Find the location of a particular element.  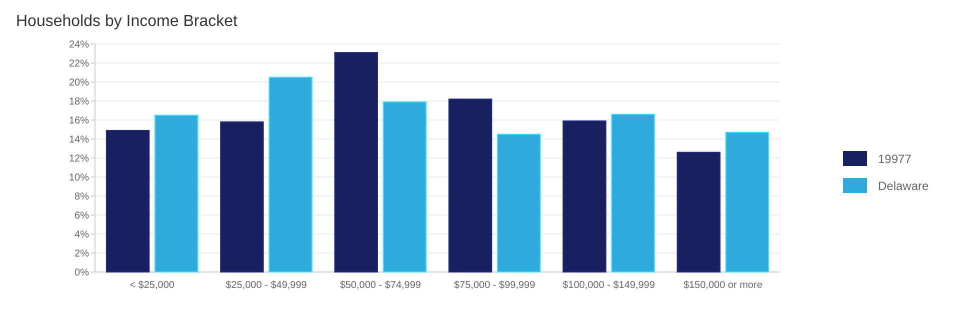

legend-label: 19977 is located at coordinates (895, 159).